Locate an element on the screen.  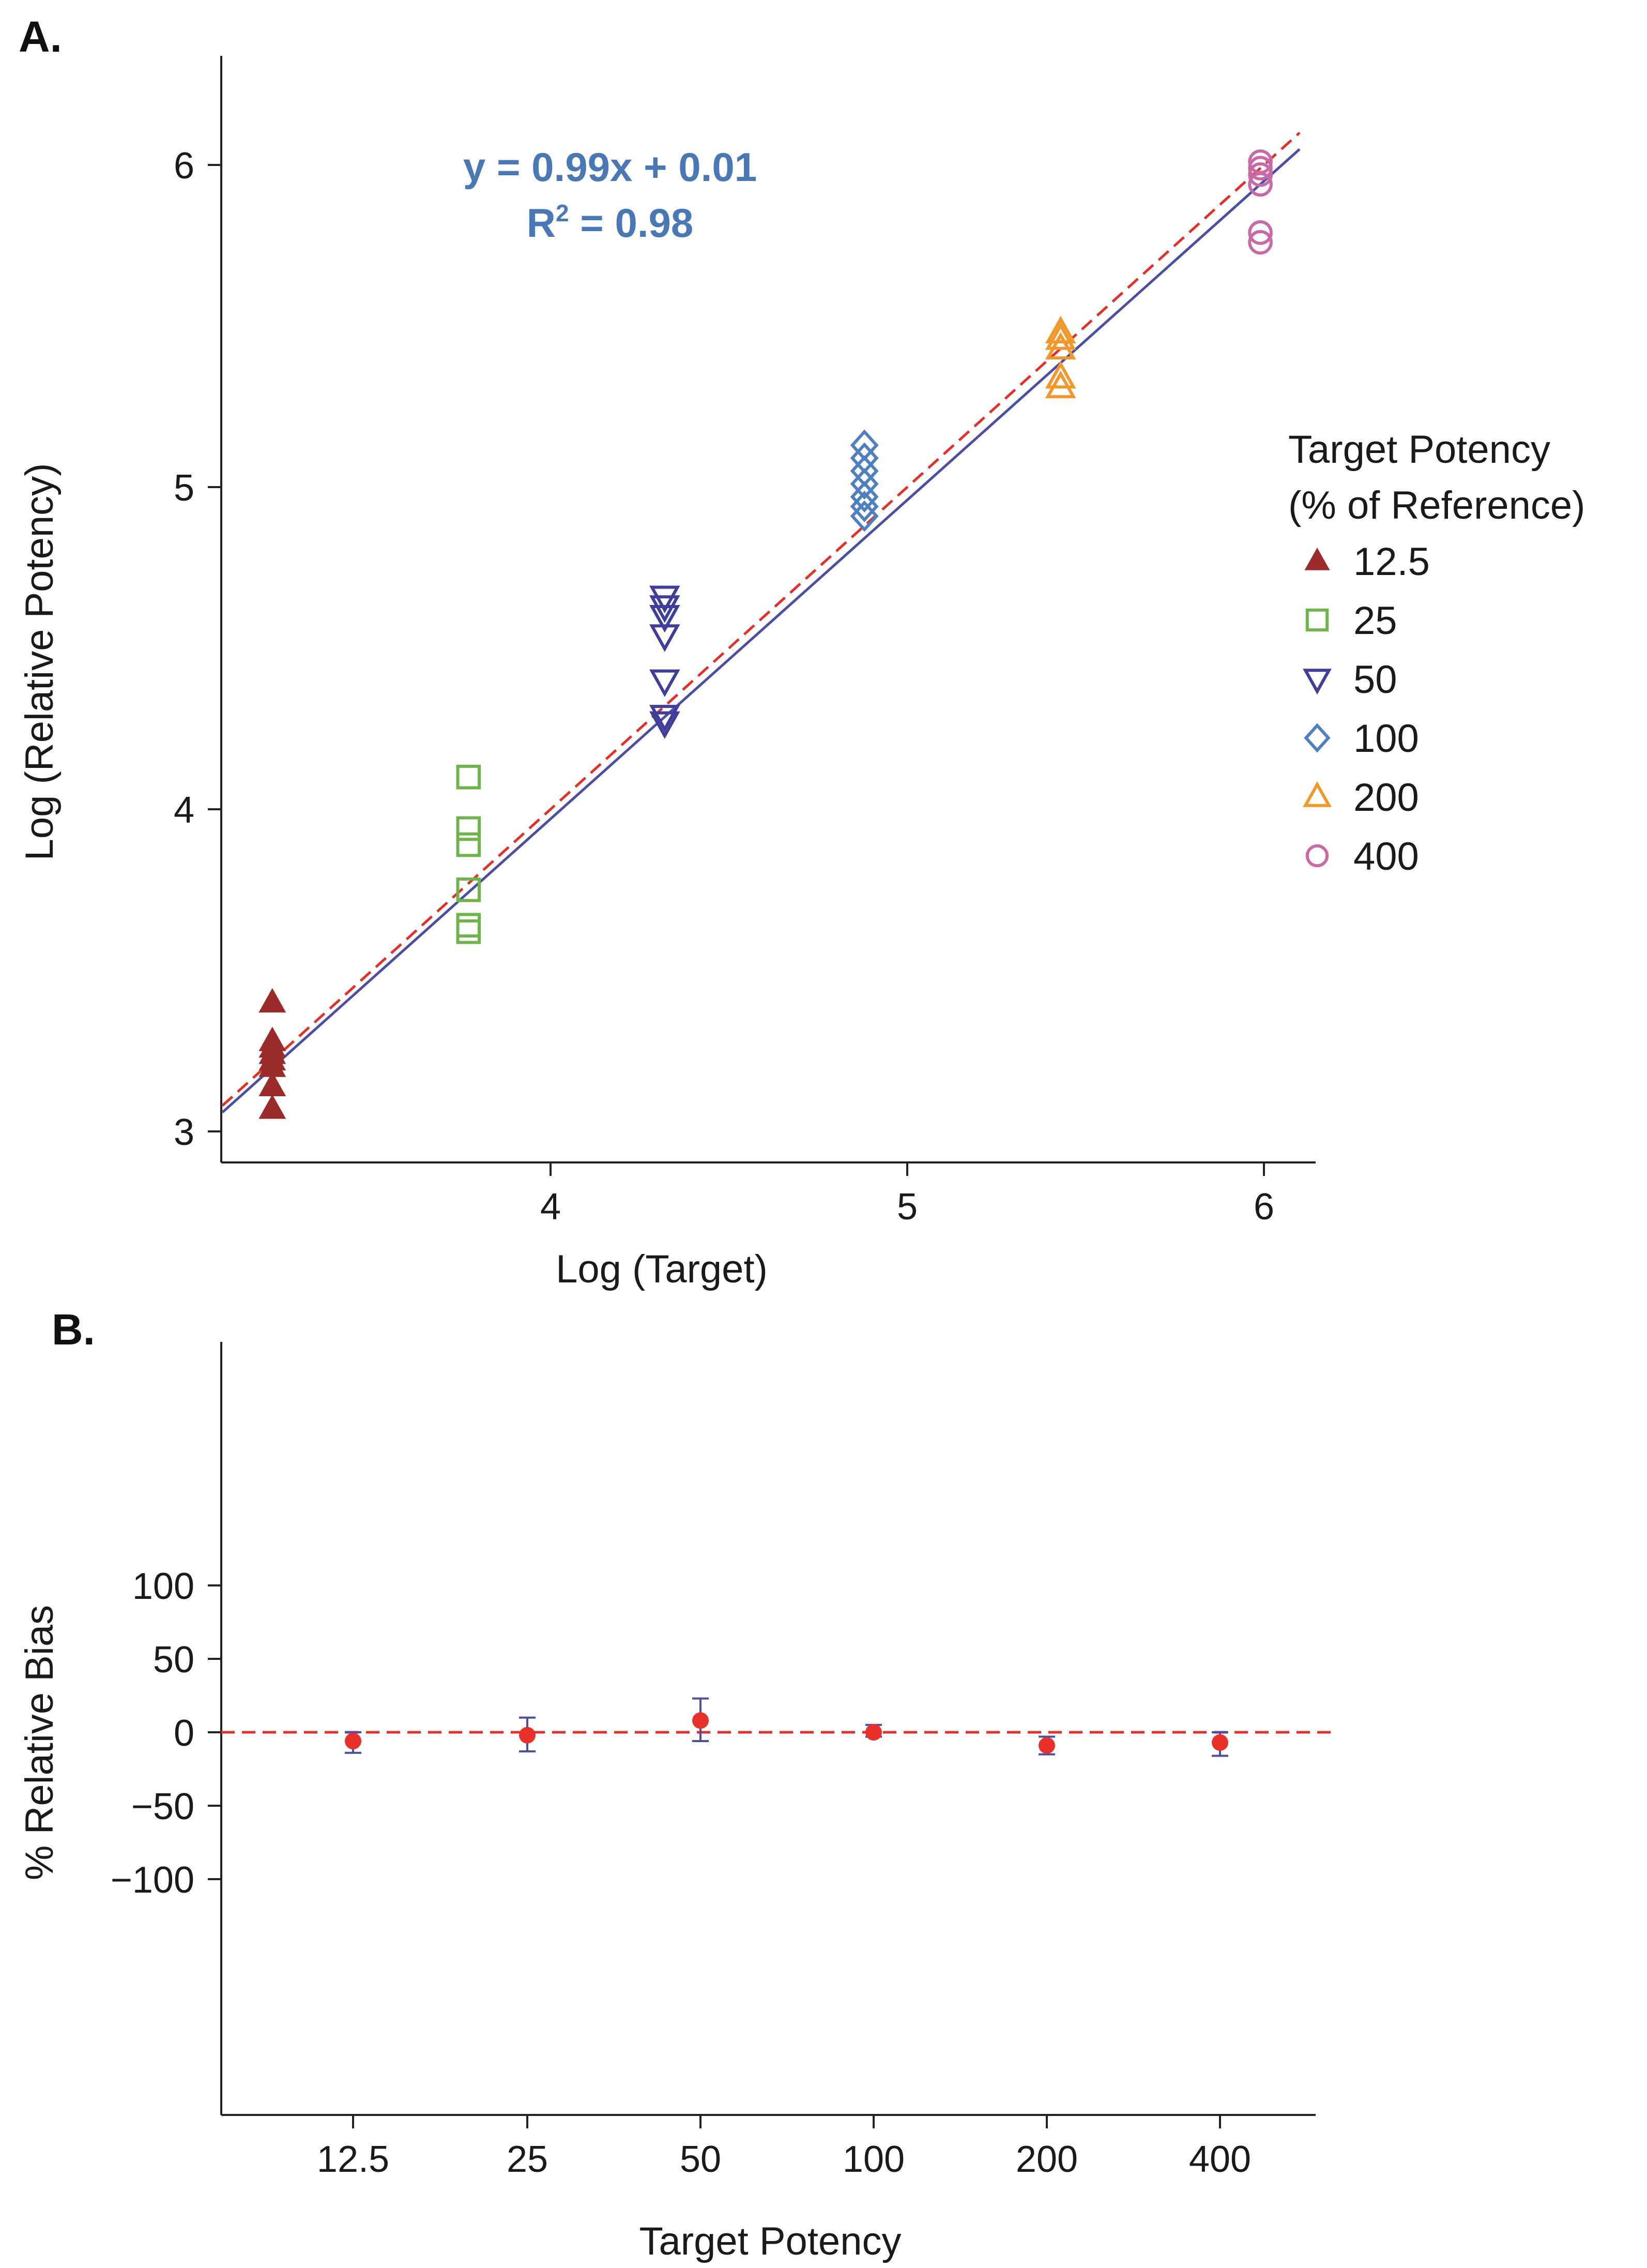
panel-b-x-tick-label: 400 is located at coordinates (1220, 2159).